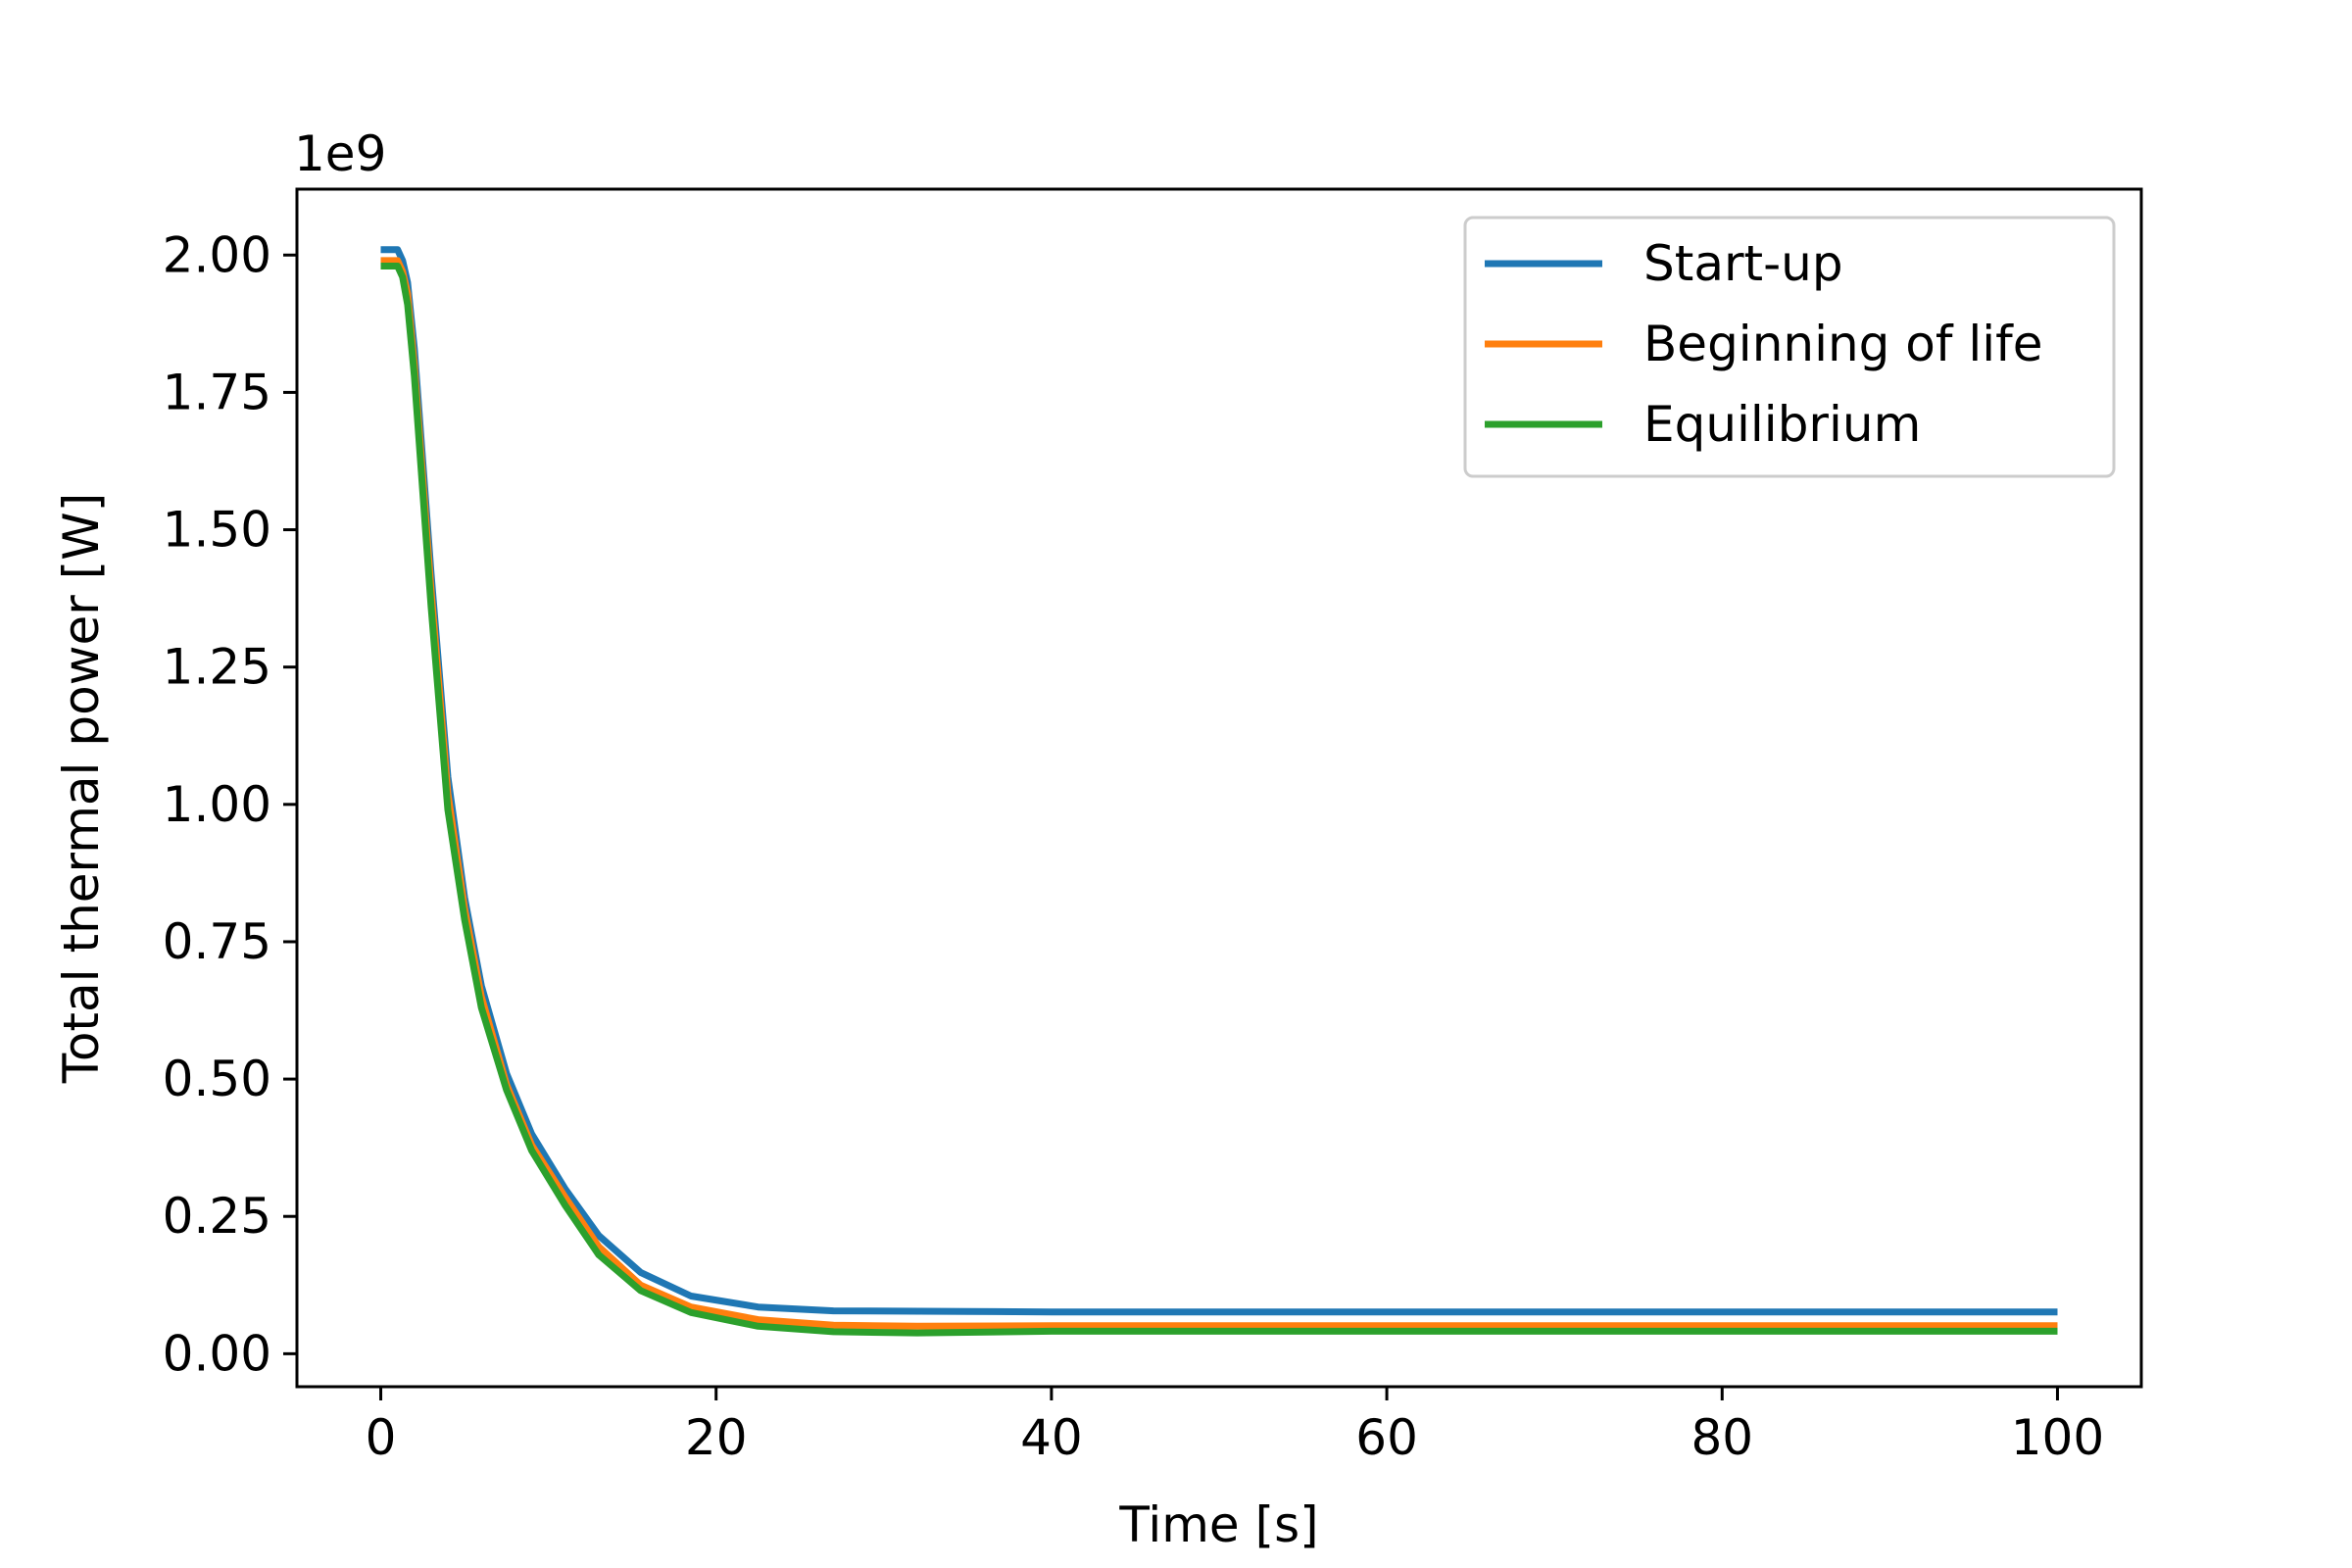 This screenshot has width=2352, height=1568. What do you see at coordinates (716, 1437) in the screenshot?
I see `x-tick-label: 20` at bounding box center [716, 1437].